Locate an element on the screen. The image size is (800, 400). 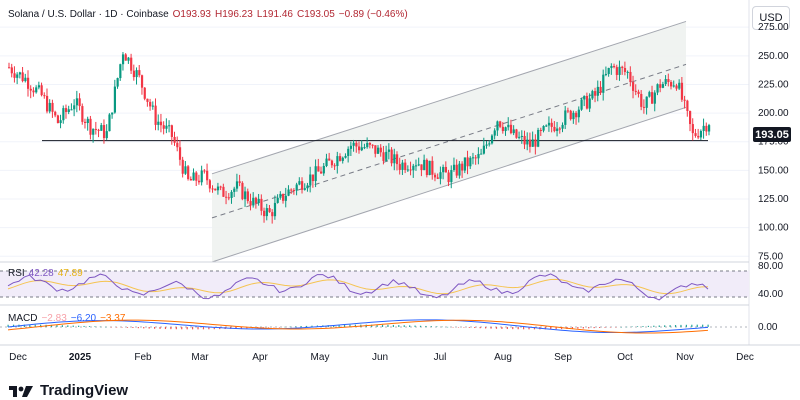
open-value: O193.93 is located at coordinates (191, 14).